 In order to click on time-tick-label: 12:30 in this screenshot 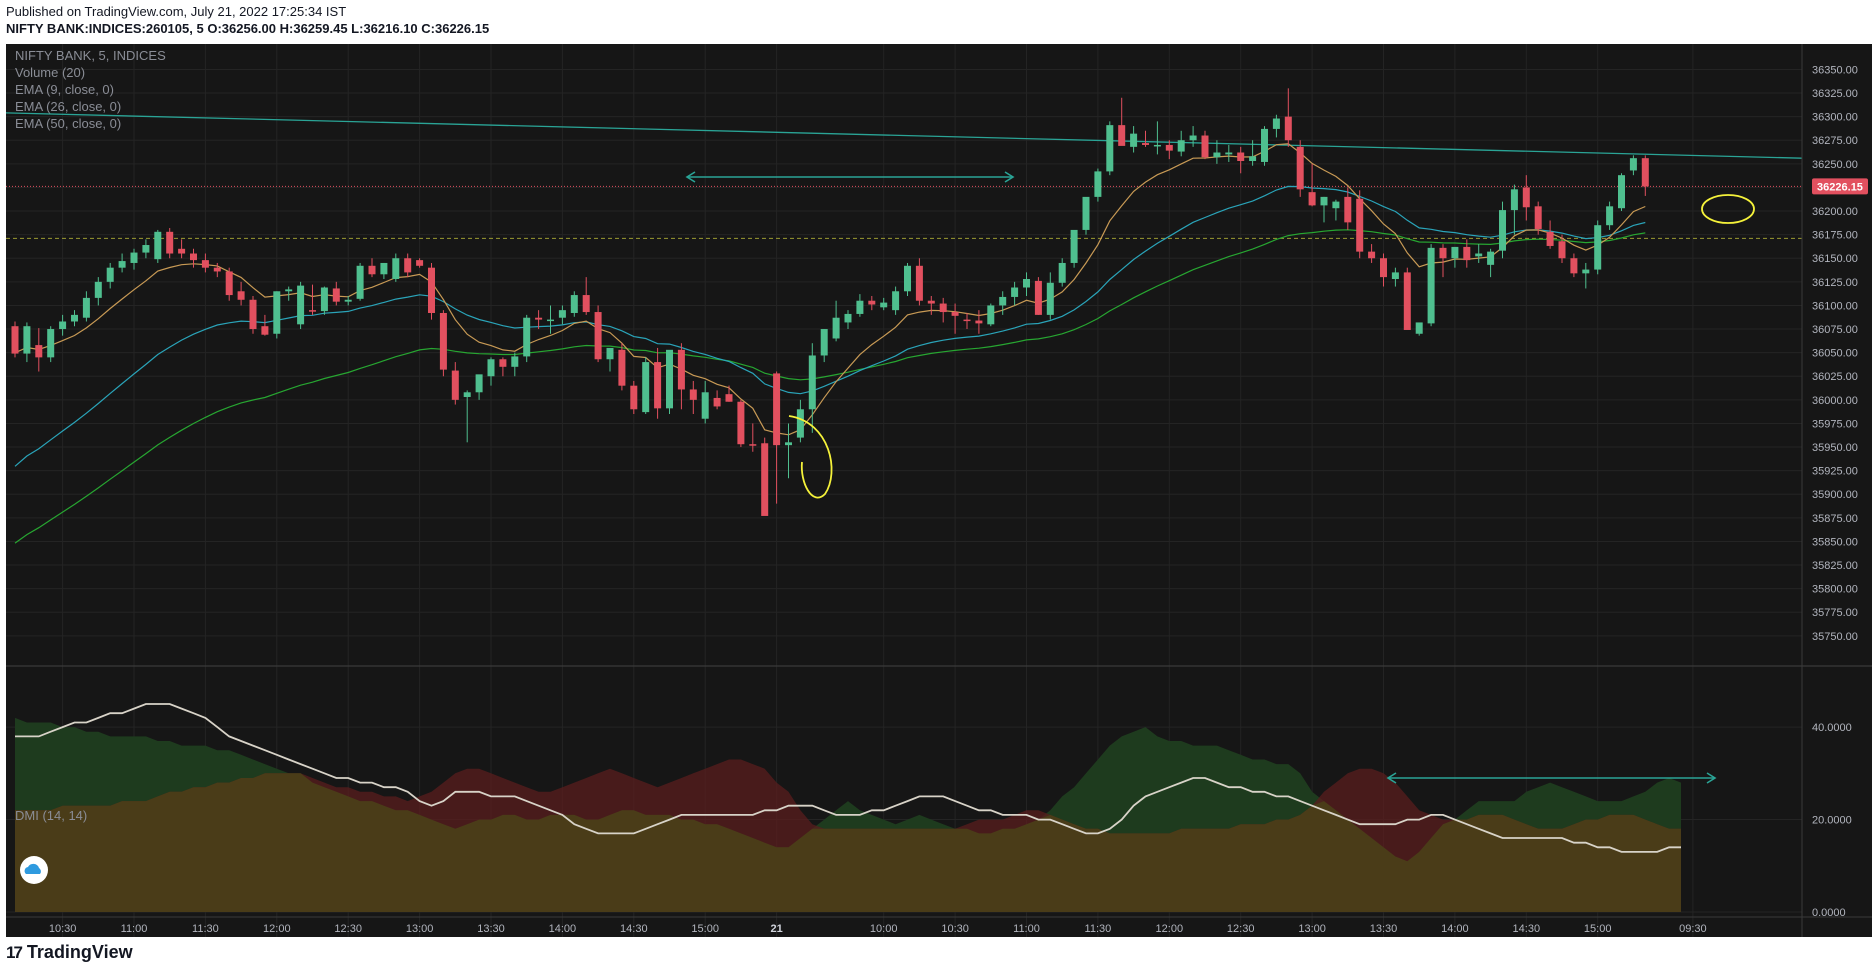, I will do `click(348, 929)`.